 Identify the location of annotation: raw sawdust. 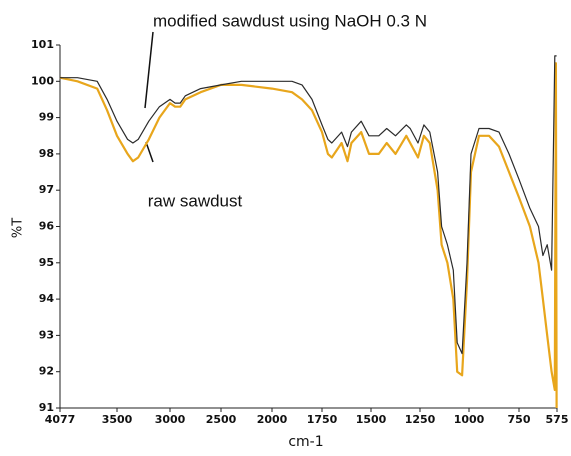
(195, 200).